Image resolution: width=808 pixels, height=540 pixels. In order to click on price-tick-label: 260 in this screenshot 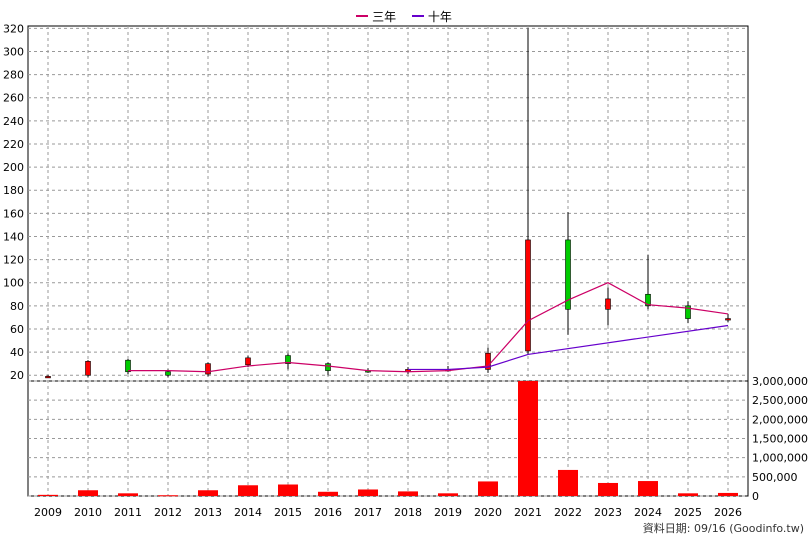, I will do `click(13, 98)`.